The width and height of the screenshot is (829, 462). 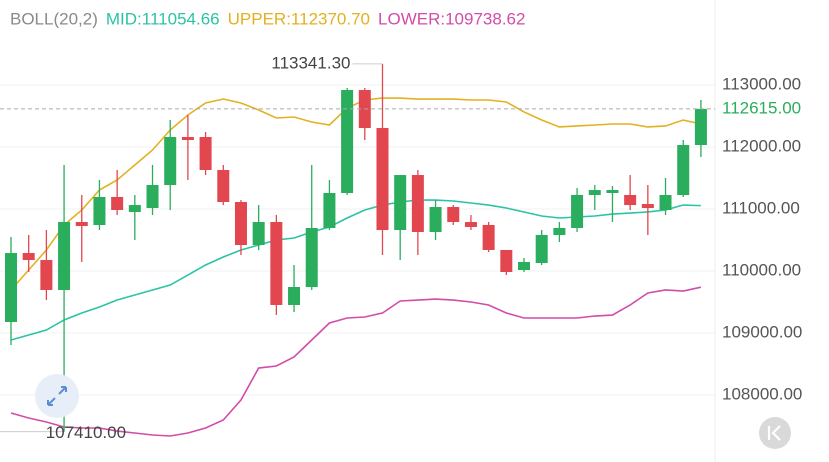 I want to click on back-icon, so click(x=774, y=433).